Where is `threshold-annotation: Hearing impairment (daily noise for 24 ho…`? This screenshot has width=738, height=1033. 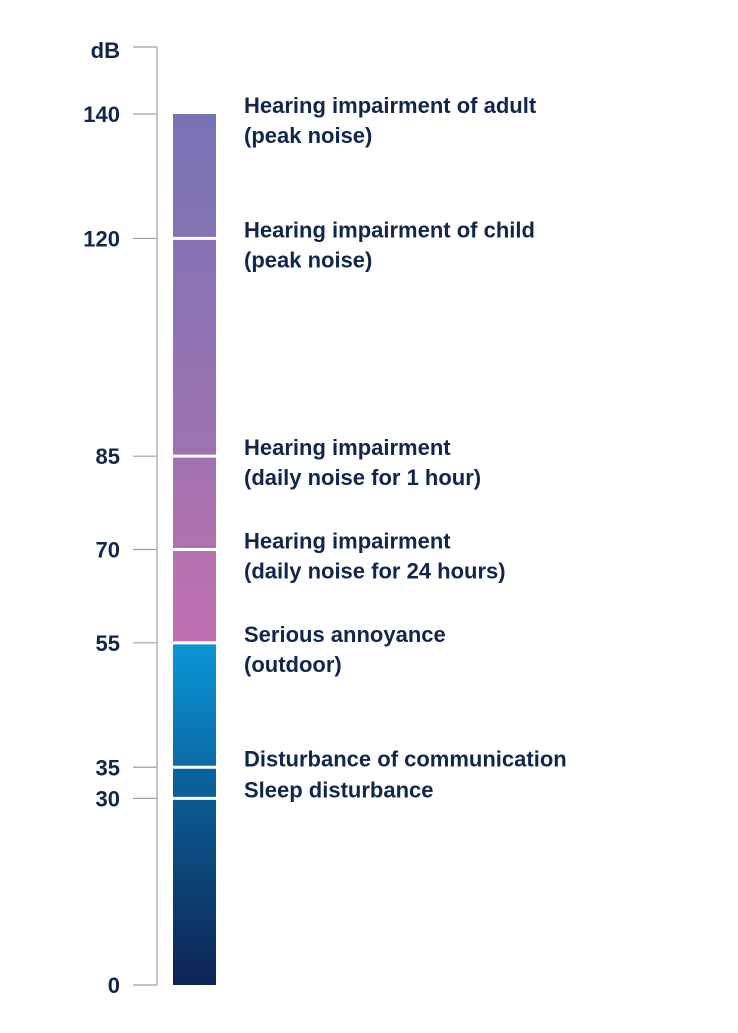 threshold-annotation: Hearing impairment (daily noise for 24 ho… is located at coordinates (375, 556).